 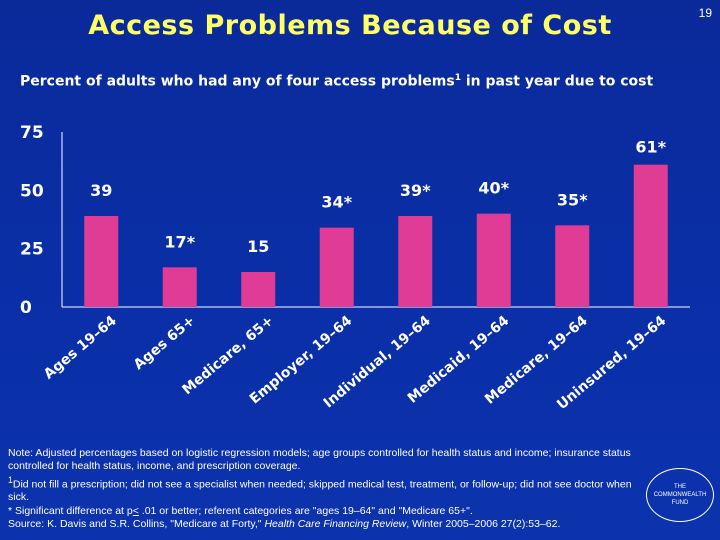 What do you see at coordinates (32, 250) in the screenshot?
I see `y-tick-1: 25` at bounding box center [32, 250].